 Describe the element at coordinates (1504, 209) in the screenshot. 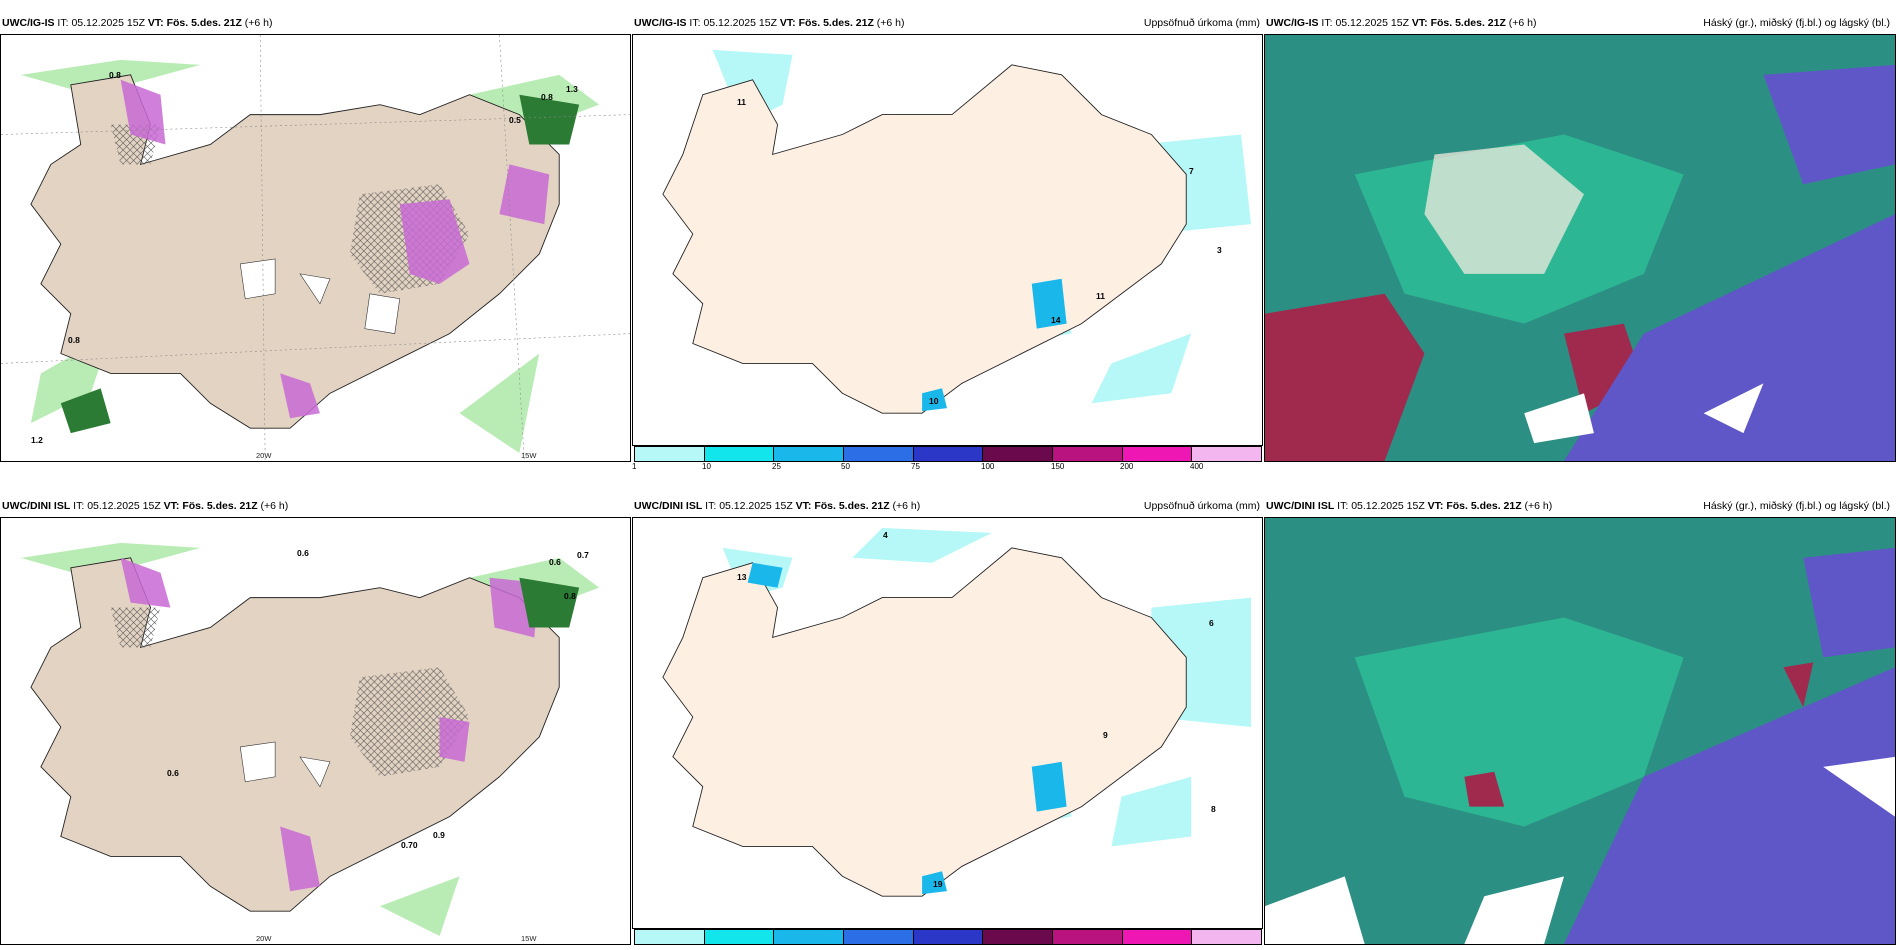

I see `land-visible` at that location.